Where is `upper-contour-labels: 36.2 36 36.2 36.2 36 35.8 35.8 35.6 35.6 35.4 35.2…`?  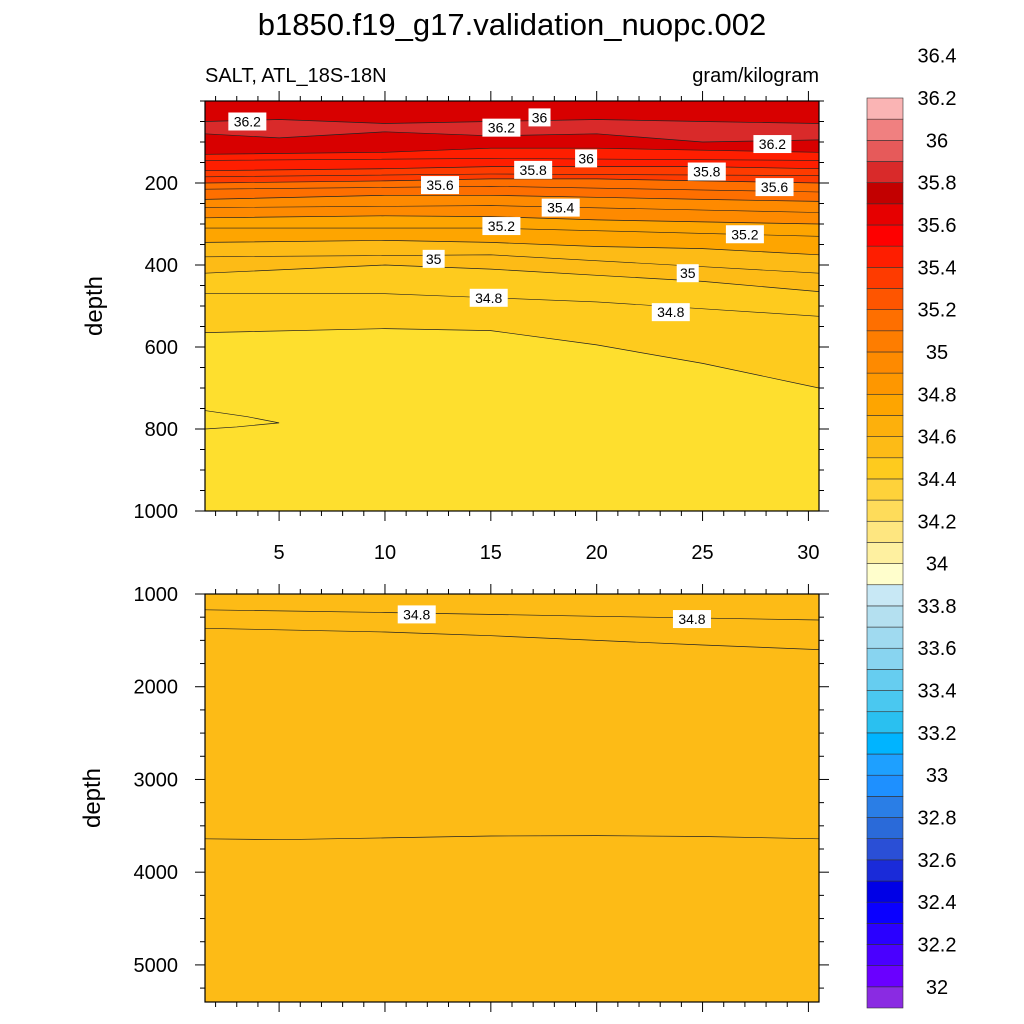 upper-contour-labels: 36.2 36 36.2 36.2 36 35.8 35.8 35.6 35.6 35.4 35.2… is located at coordinates (511, 215).